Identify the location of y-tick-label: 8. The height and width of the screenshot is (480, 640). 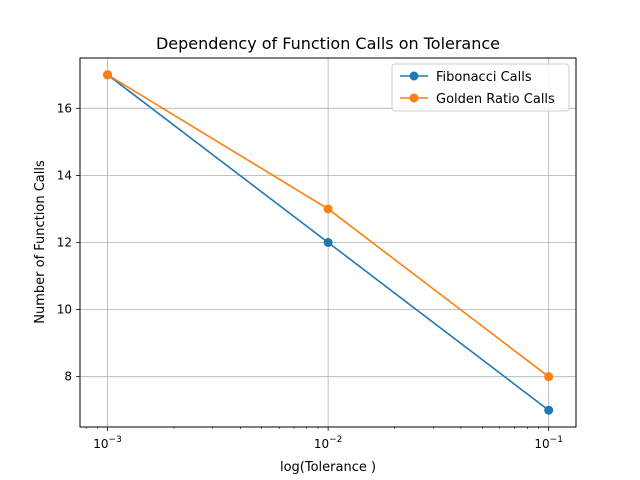
(68, 377).